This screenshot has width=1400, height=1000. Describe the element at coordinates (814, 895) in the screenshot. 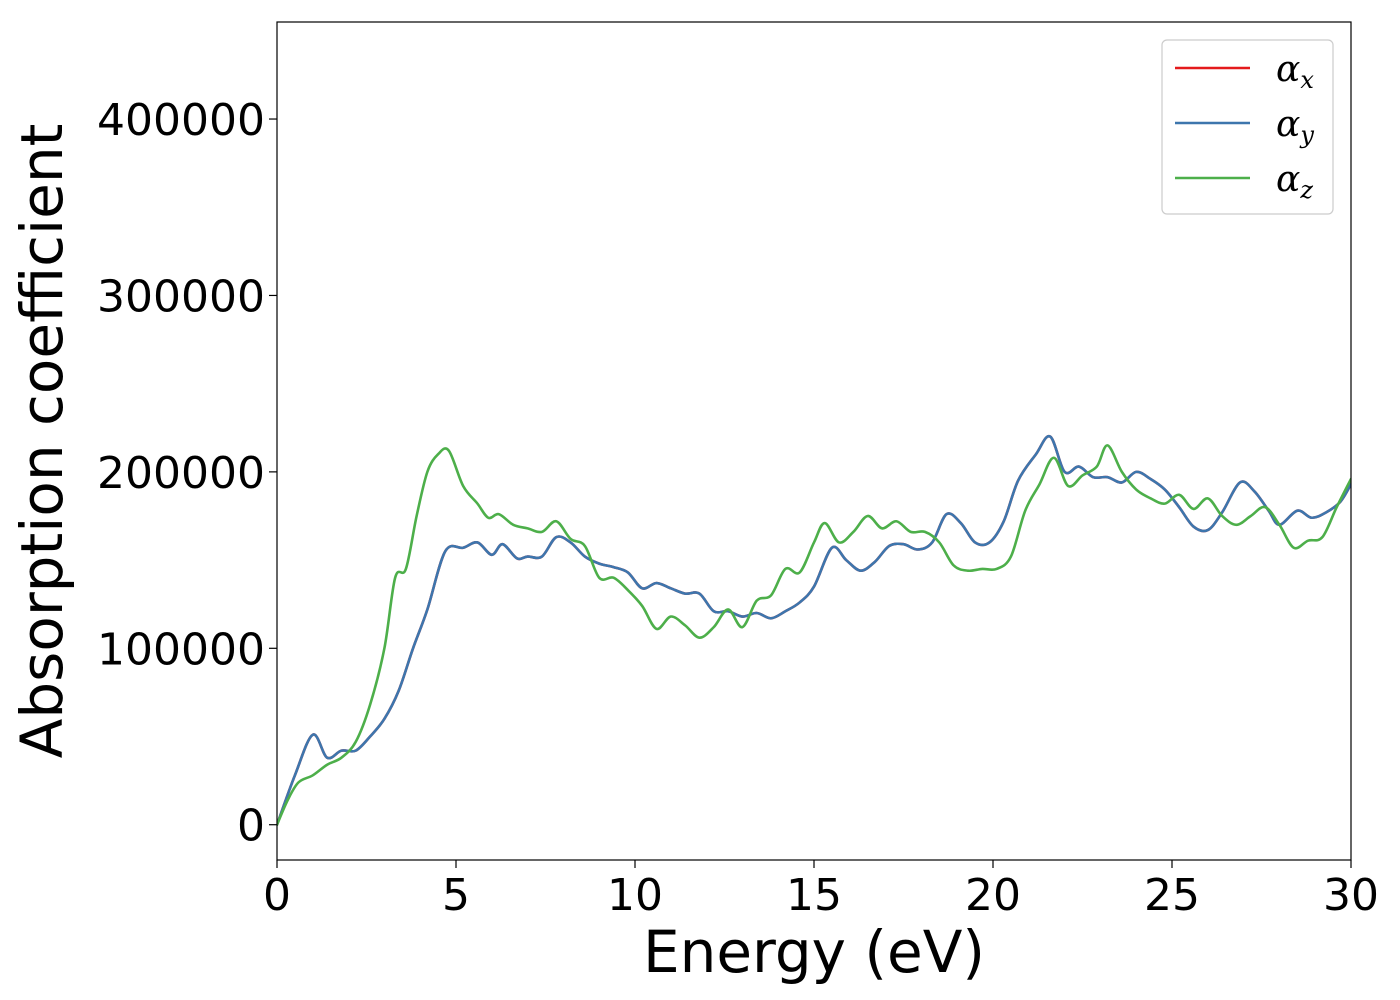

I see `x-tick-label: 15` at that location.